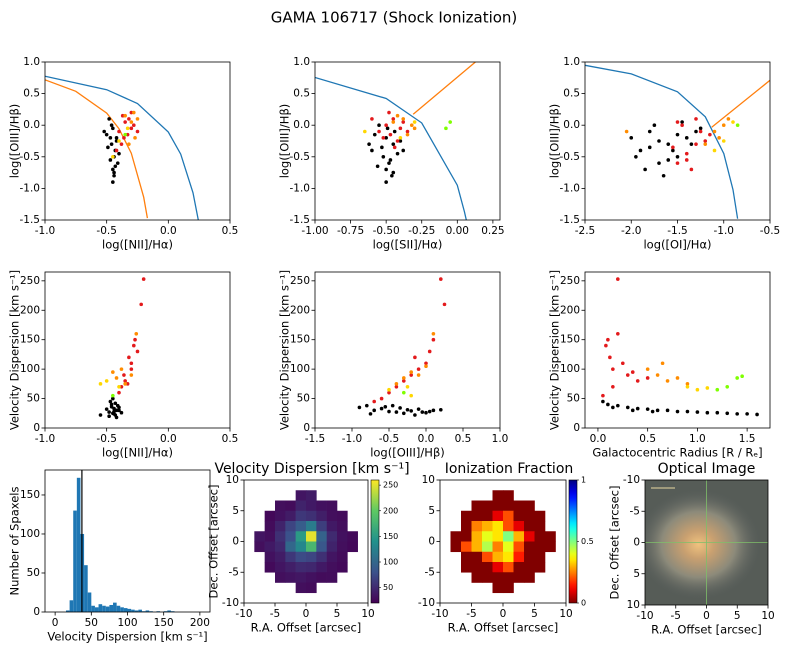  Describe the element at coordinates (430, 572) in the screenshot. I see `y-tick-label: -5` at that location.